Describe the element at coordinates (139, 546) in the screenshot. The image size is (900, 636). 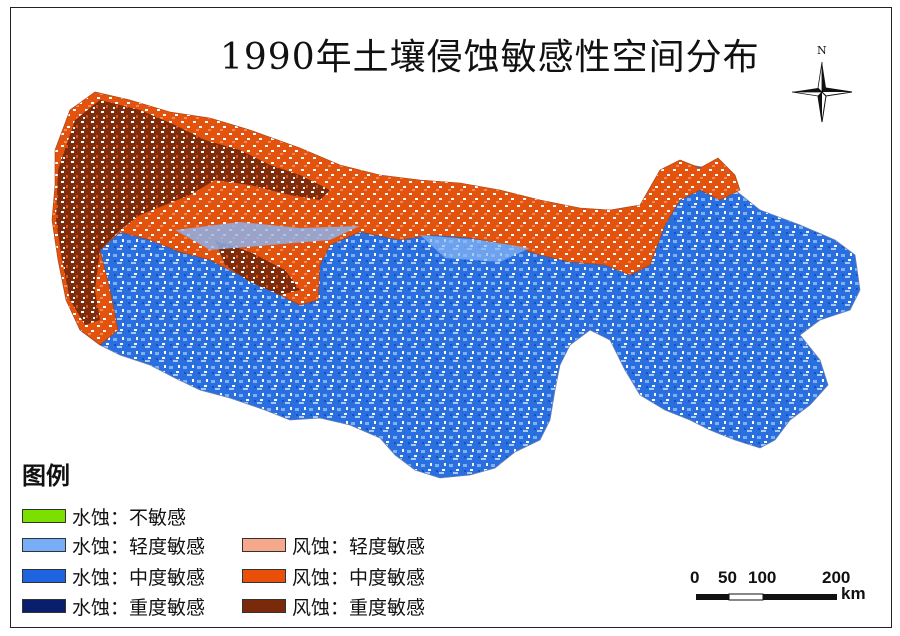
I see `legend-label: 水蚀：轻度敏感` at that location.